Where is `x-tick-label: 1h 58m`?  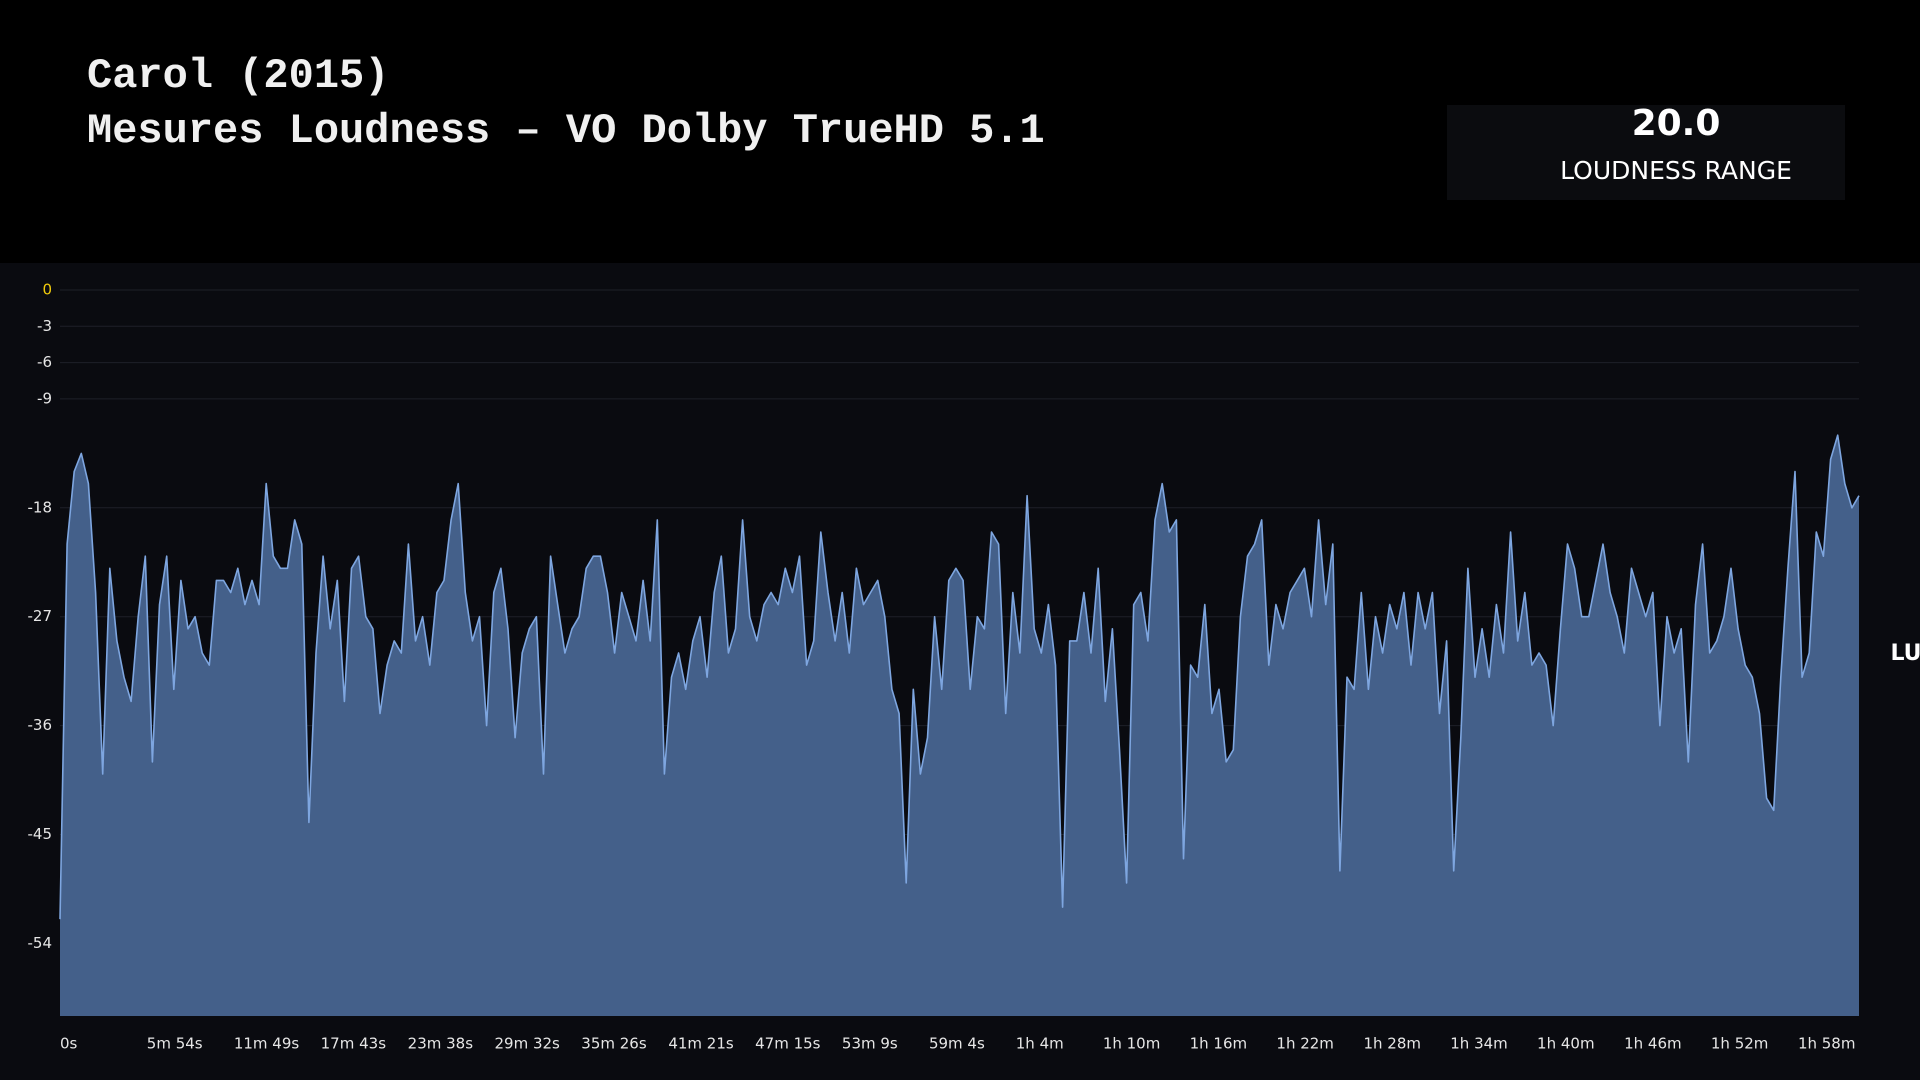
x-tick-label: 1h 58m is located at coordinates (1827, 1044).